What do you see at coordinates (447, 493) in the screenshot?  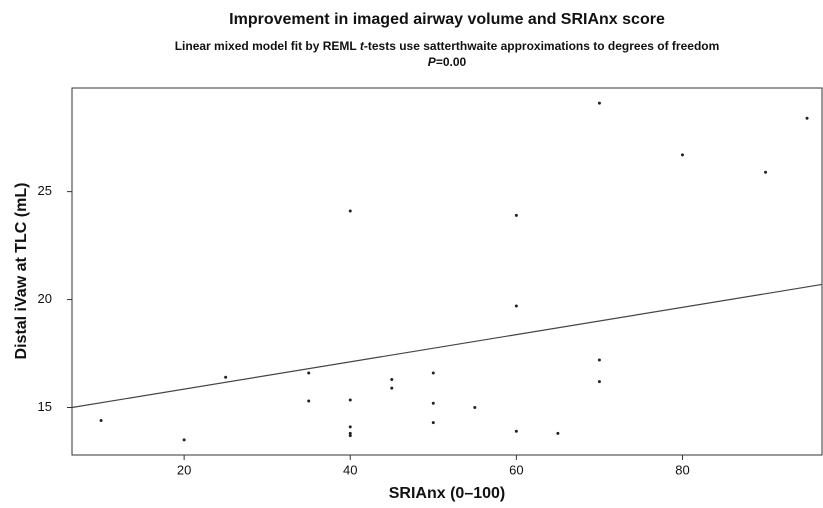 I see `x-axis-label: SRIAnx (0–100)` at bounding box center [447, 493].